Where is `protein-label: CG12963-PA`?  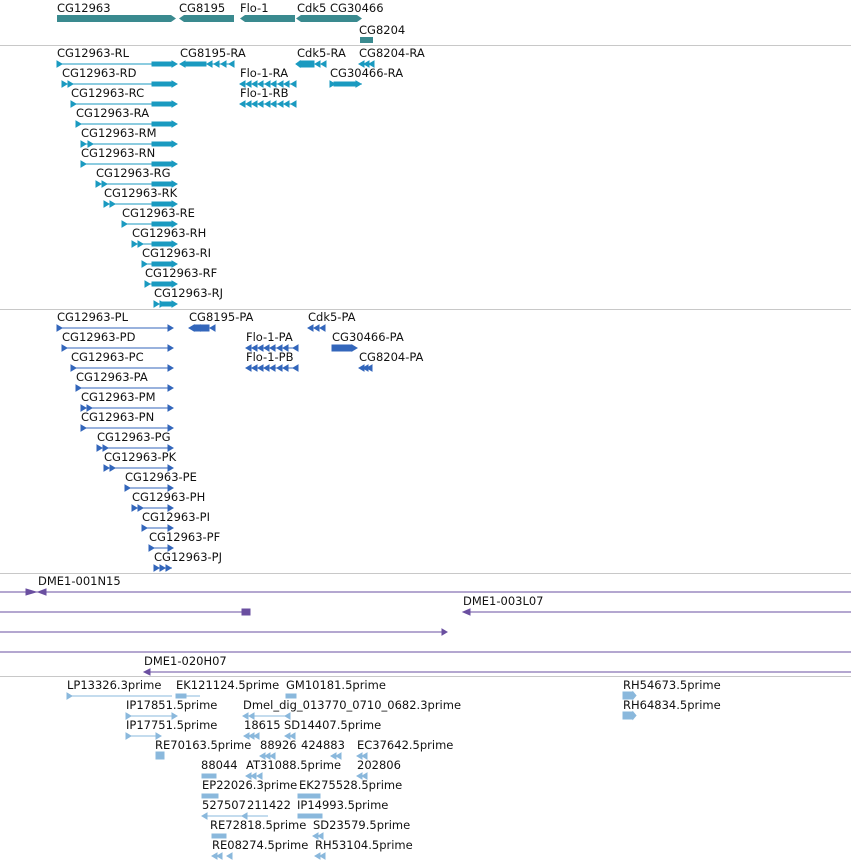 protein-label: CG12963-PA is located at coordinates (112, 377).